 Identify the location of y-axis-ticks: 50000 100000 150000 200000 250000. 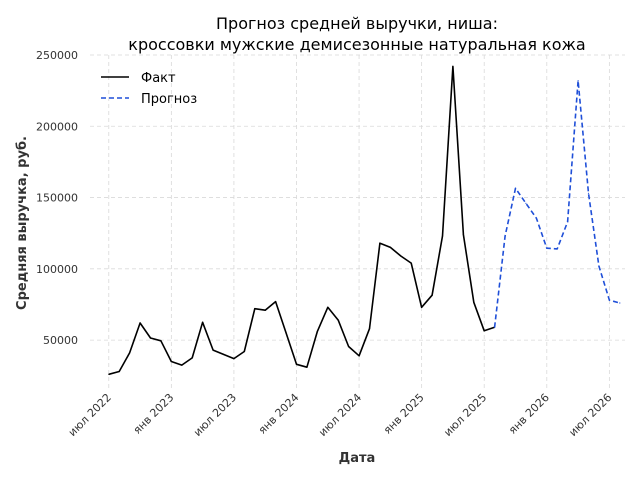
(57, 198).